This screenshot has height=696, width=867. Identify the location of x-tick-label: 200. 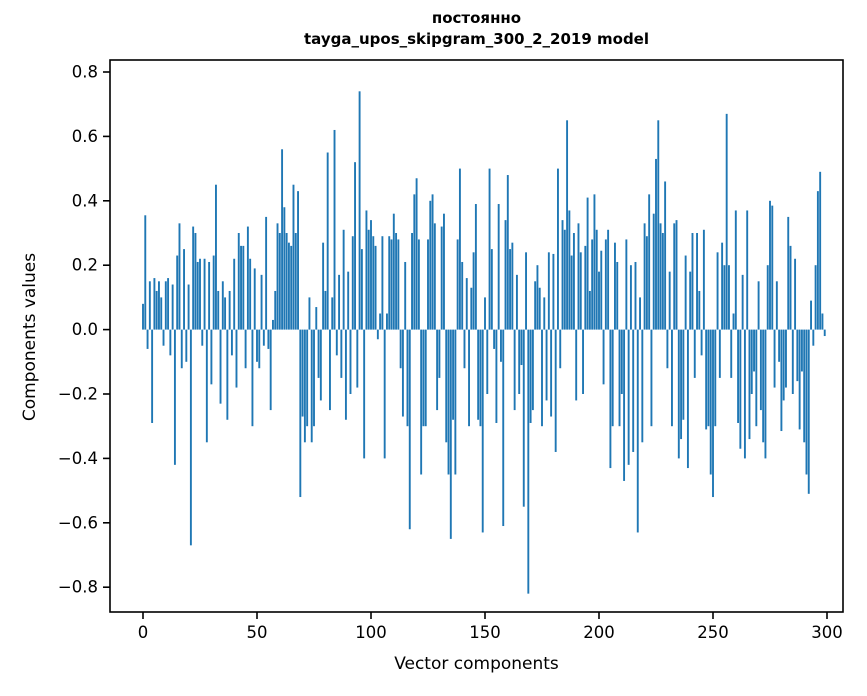
(599, 632).